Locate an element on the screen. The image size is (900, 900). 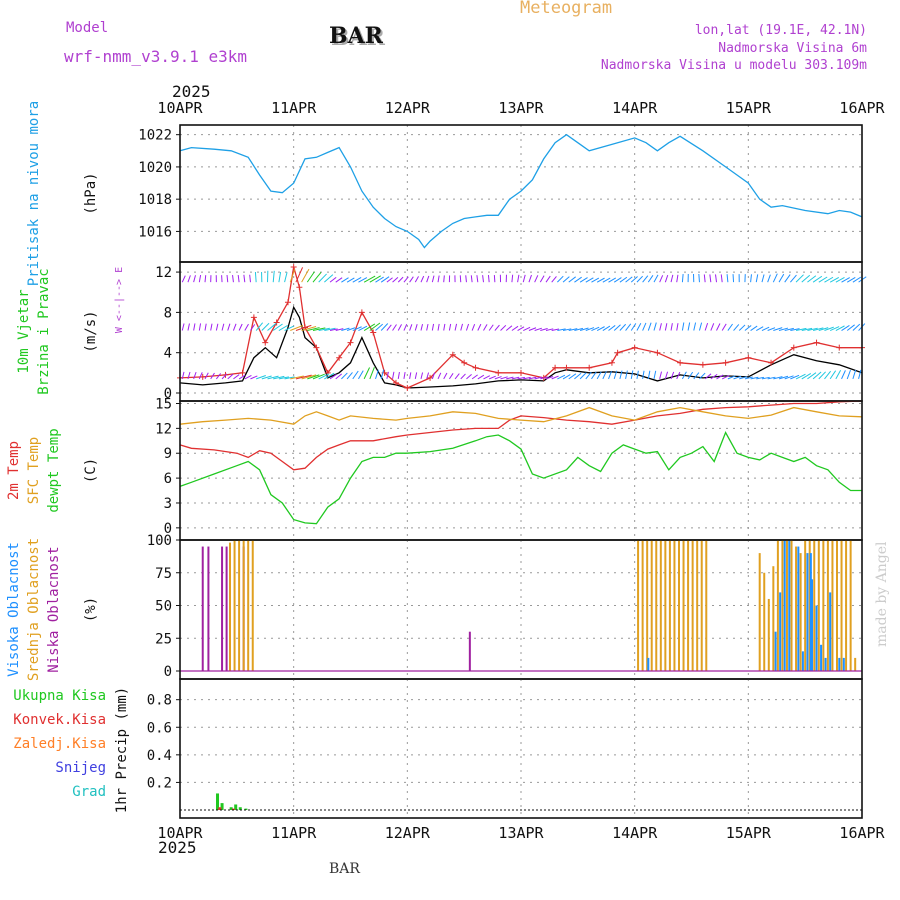
lonlat: lon,lat (19.1E, 42.1N) is located at coordinates (780, 30).